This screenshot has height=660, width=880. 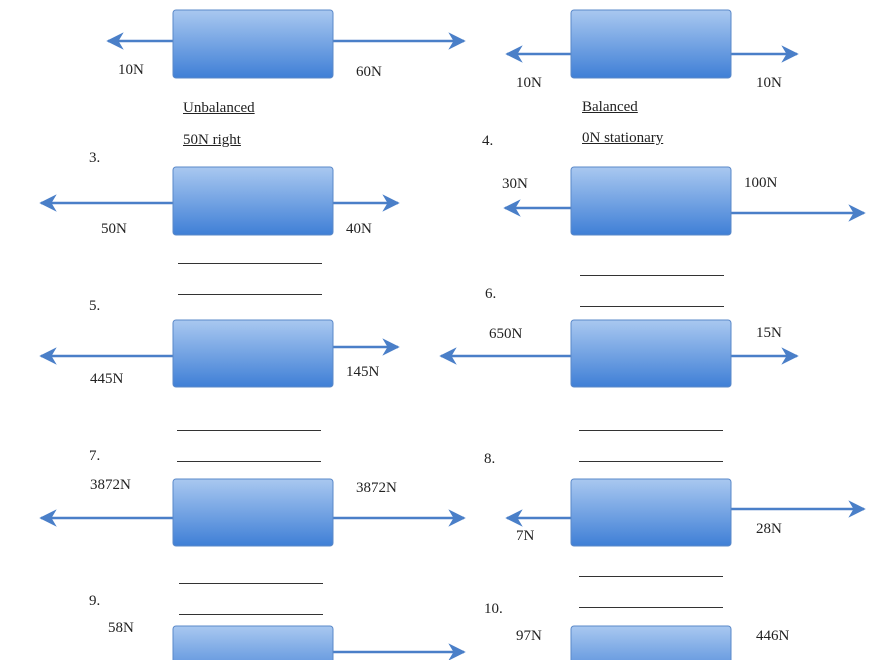 What do you see at coordinates (529, 83) in the screenshot?
I see `left-force-label-2: 10N` at bounding box center [529, 83].